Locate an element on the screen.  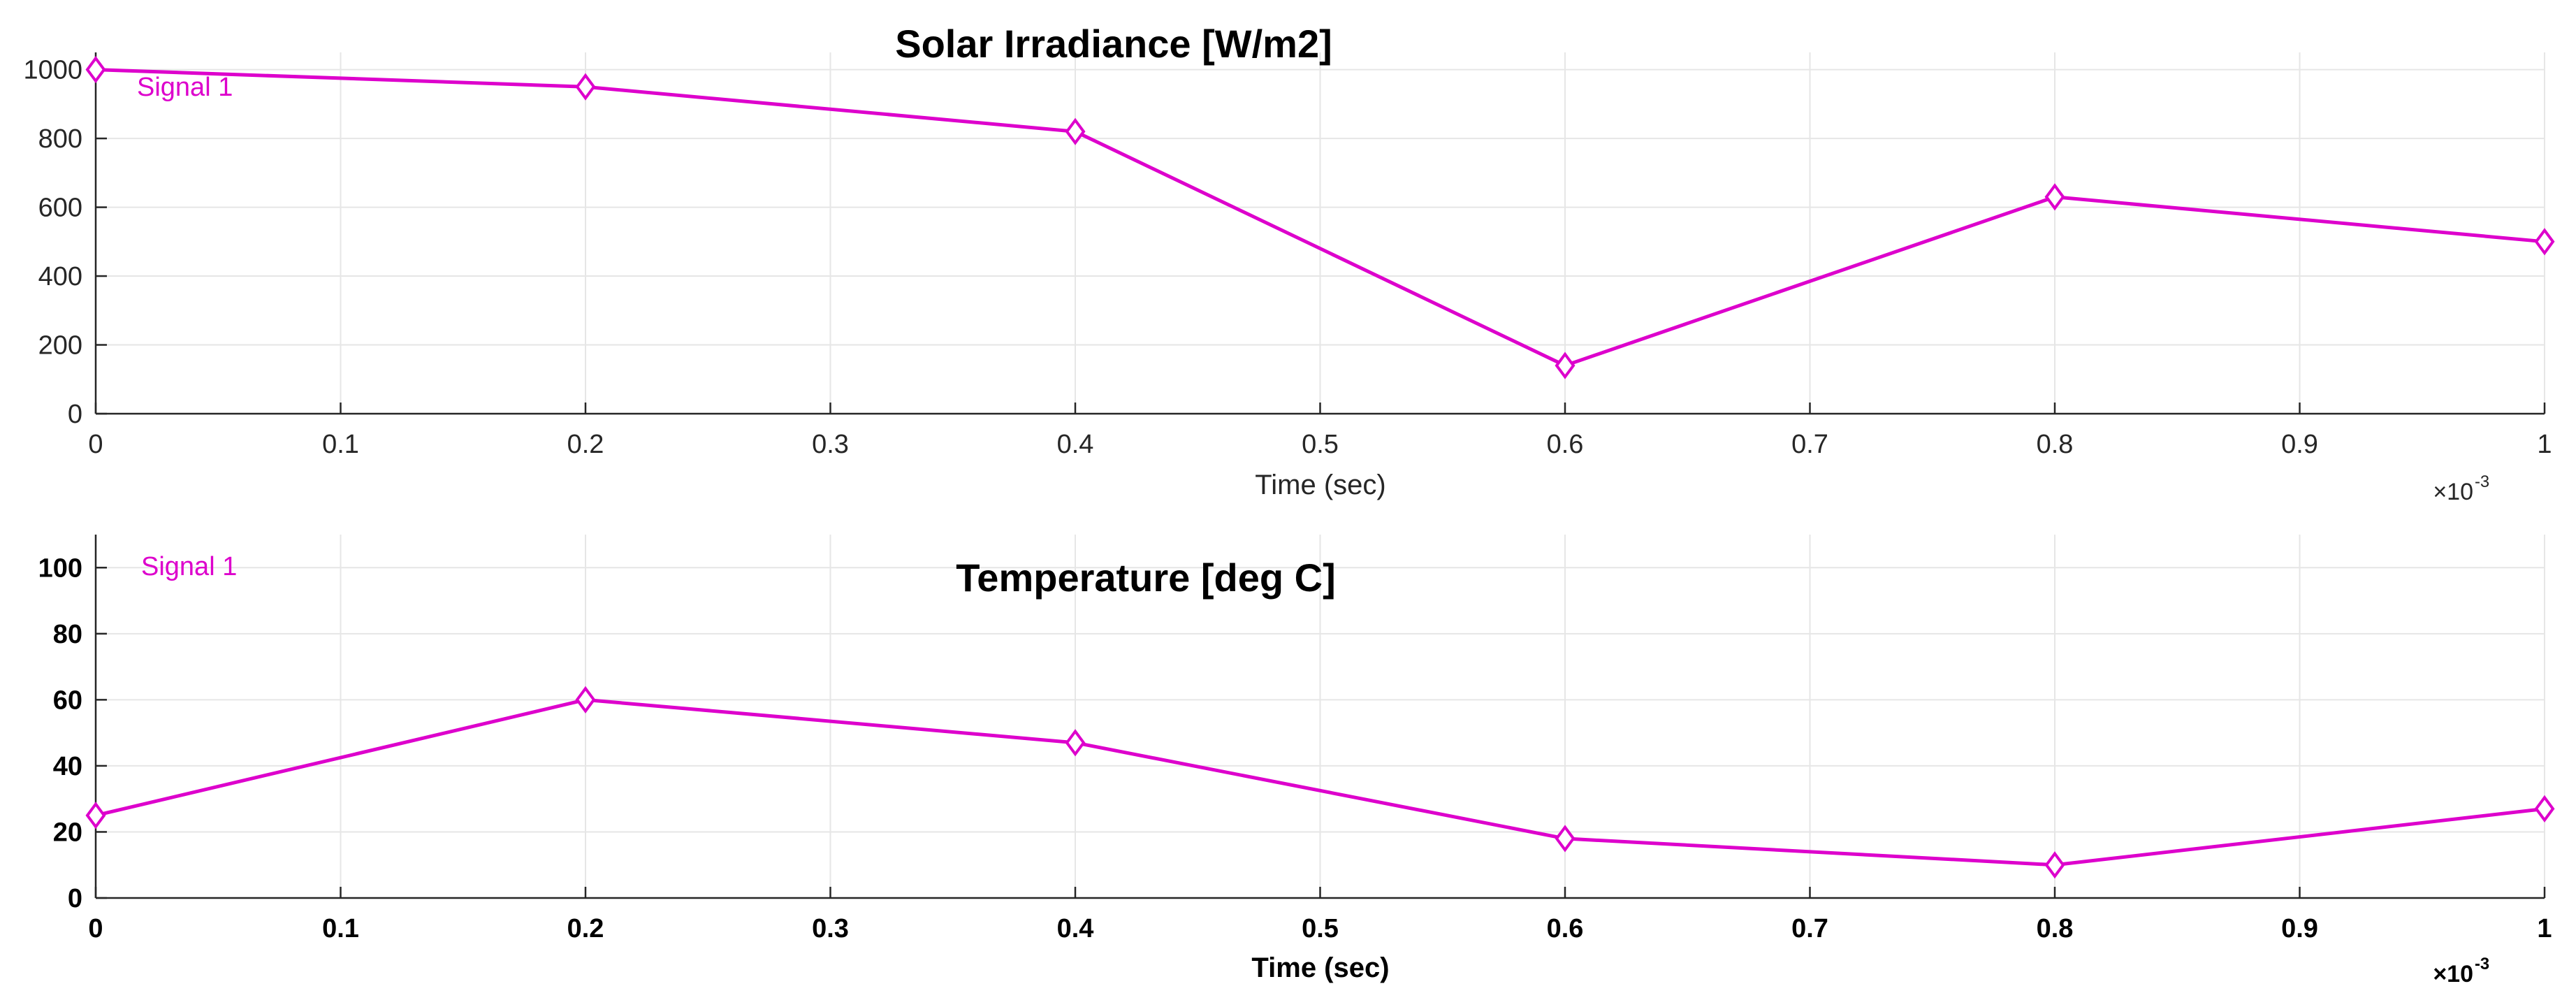
y-tick-label: 800 is located at coordinates (60, 139).